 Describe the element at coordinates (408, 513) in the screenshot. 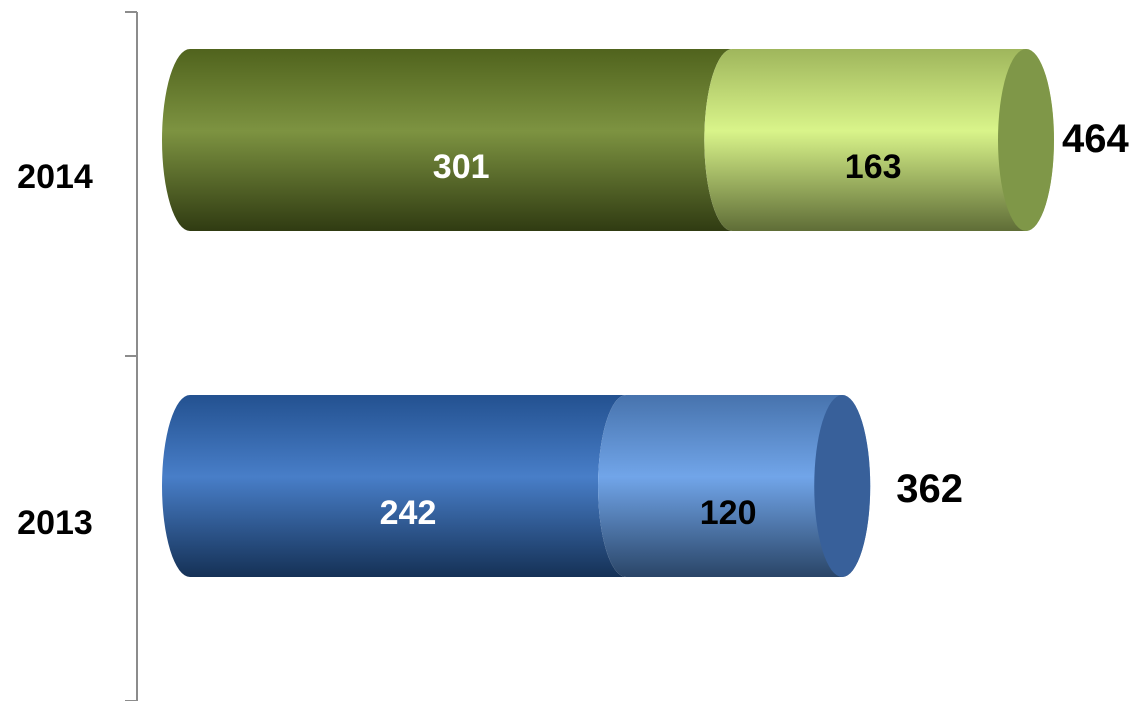

I see `data-label-2013-series-1: 242` at that location.